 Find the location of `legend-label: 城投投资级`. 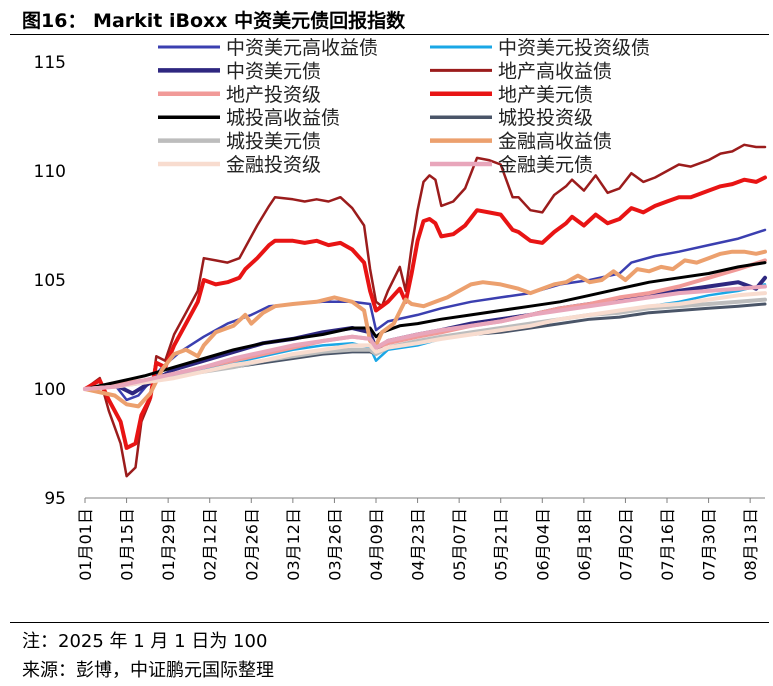

legend-label: 城投投资级 is located at coordinates (545, 118).